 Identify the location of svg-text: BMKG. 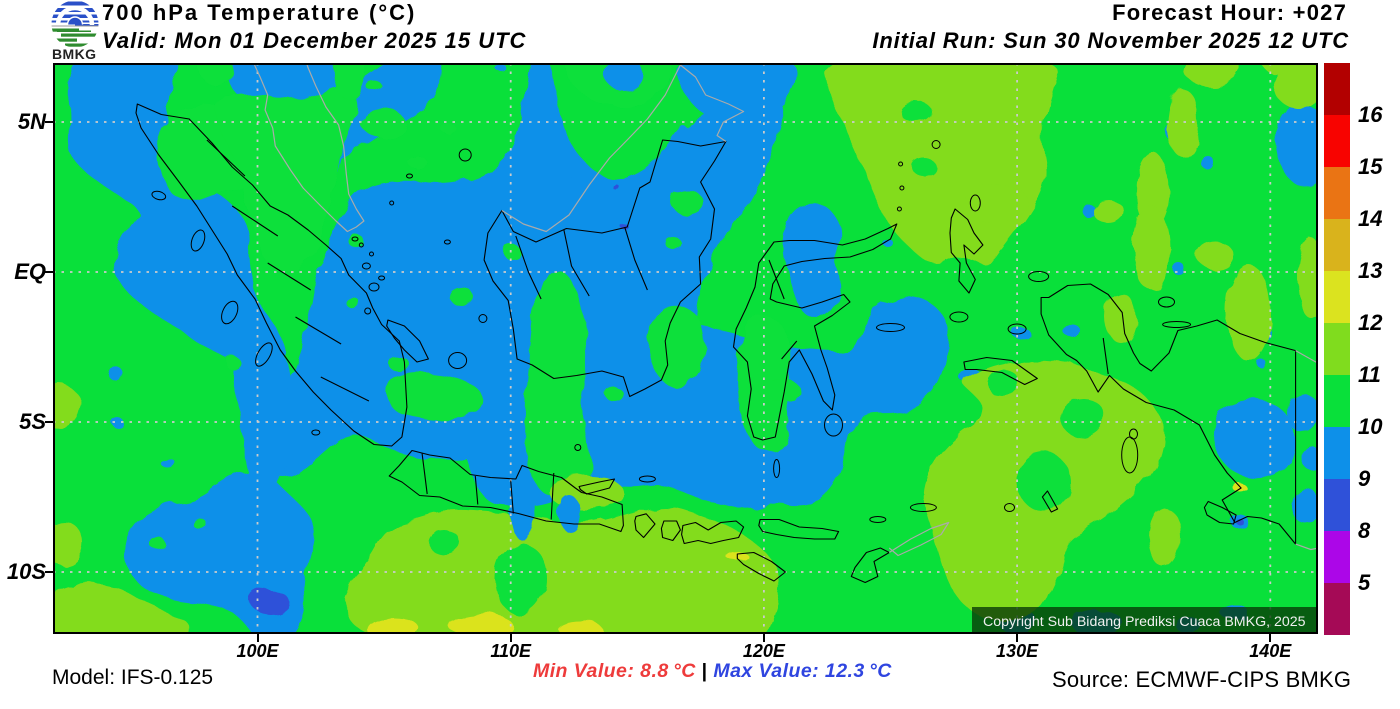
(74, 54).